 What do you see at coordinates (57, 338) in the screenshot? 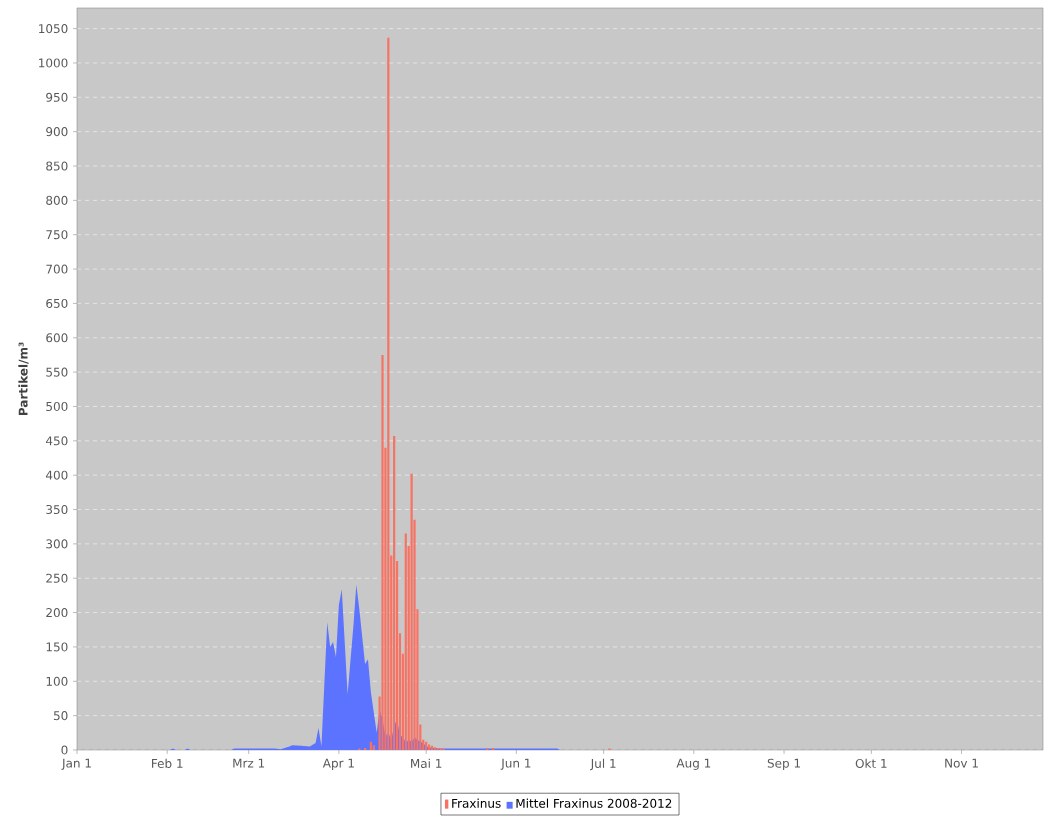
I see `y-tick-label: 600` at bounding box center [57, 338].